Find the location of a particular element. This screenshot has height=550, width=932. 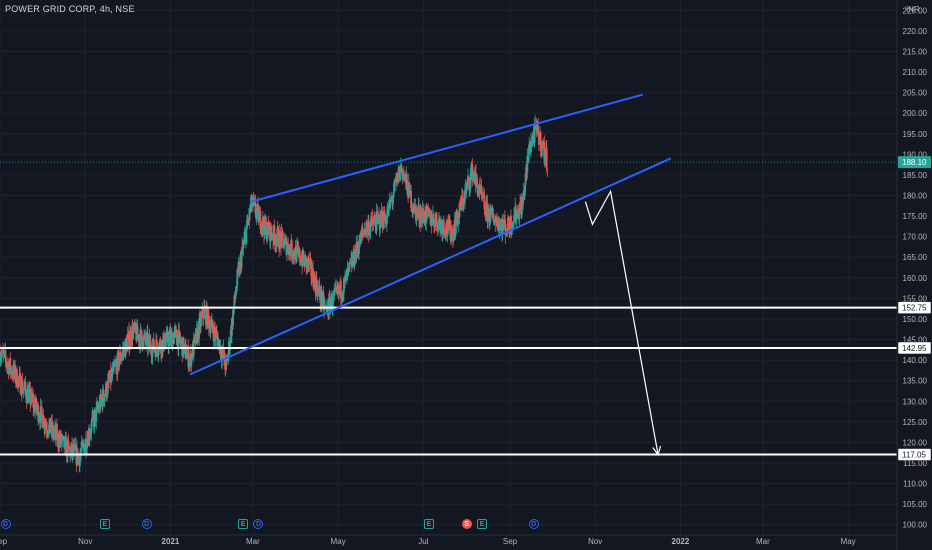

y-tick-label: 180.00 is located at coordinates (915, 195).